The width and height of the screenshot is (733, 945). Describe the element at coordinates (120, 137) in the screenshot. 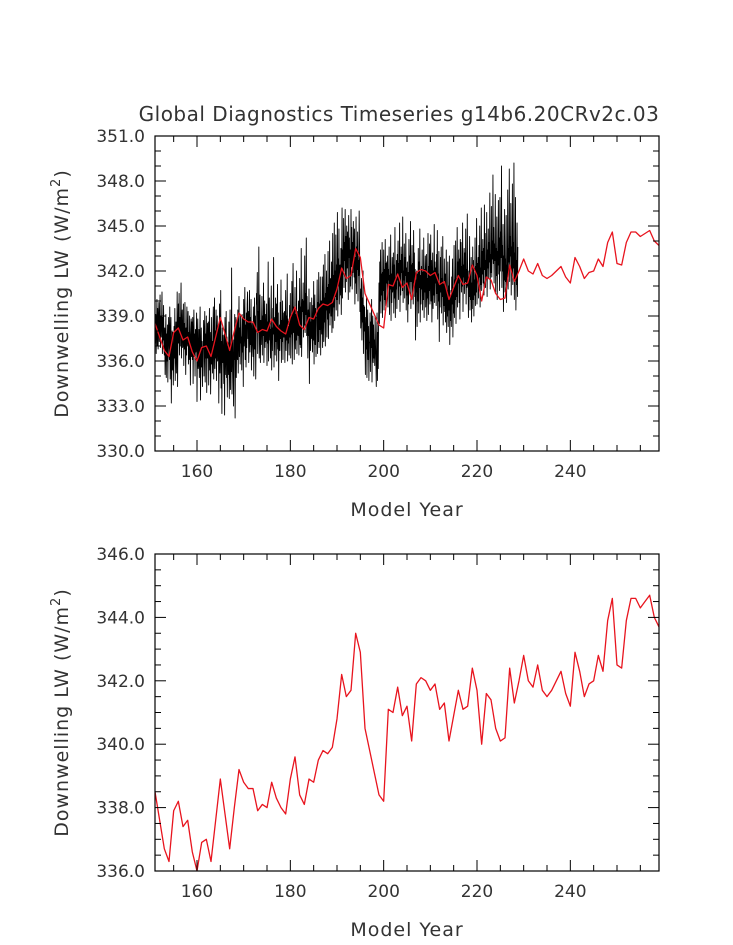

I see `y-tick-label: 351.0` at that location.